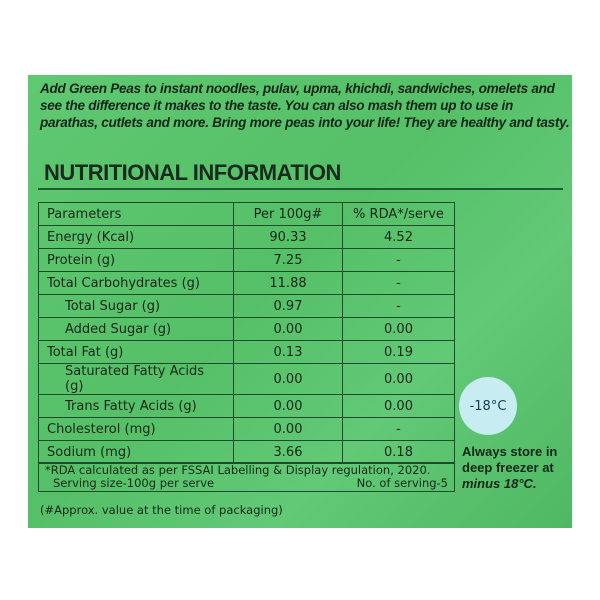 This screenshot has height=600, width=600. I want to click on parameter-cell: Energy (Kcal), so click(136, 237).